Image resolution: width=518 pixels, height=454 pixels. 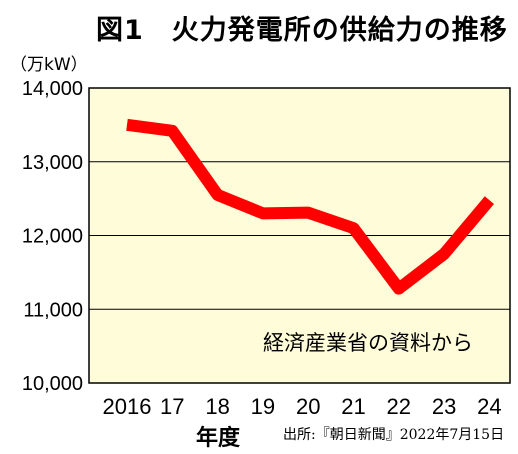 What do you see at coordinates (353, 406) in the screenshot?
I see `x-tick-label: 21` at bounding box center [353, 406].